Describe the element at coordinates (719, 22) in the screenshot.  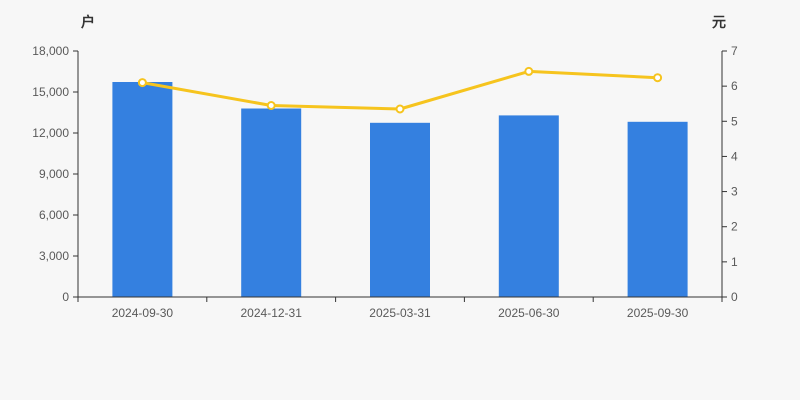
I see `right-axis-unit-label: 元` at that location.